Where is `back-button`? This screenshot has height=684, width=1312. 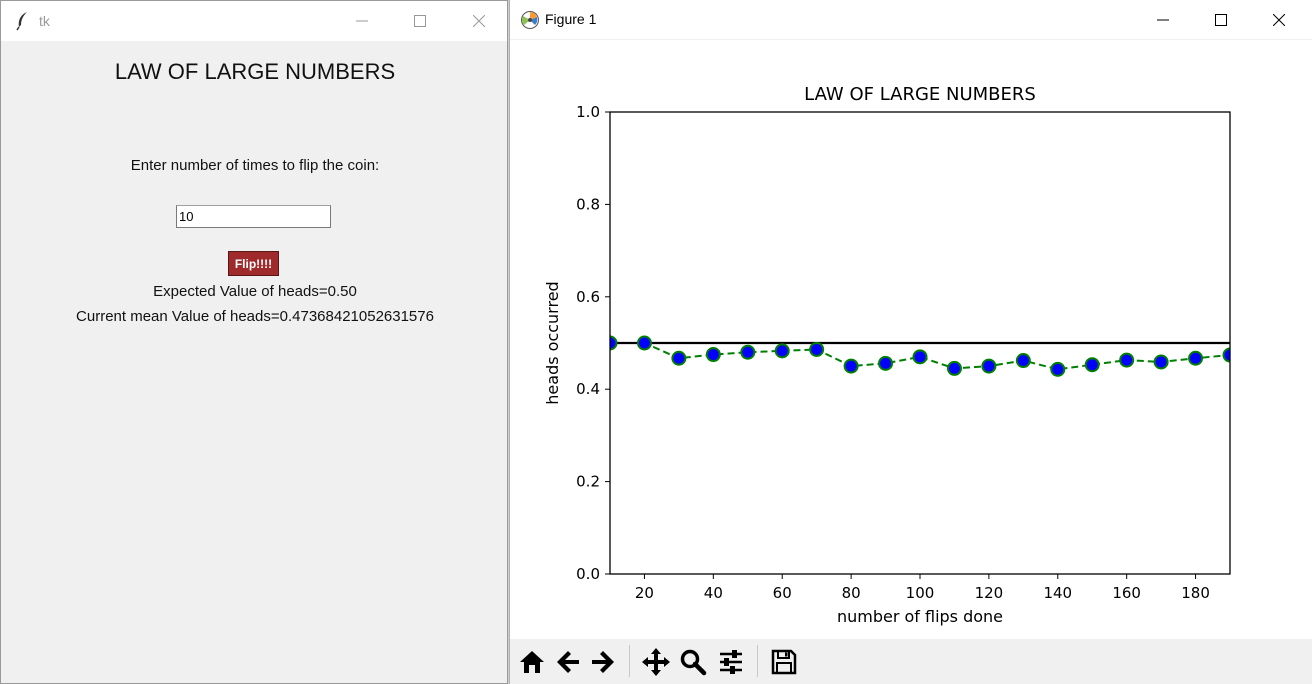
back-button is located at coordinates (568, 662).